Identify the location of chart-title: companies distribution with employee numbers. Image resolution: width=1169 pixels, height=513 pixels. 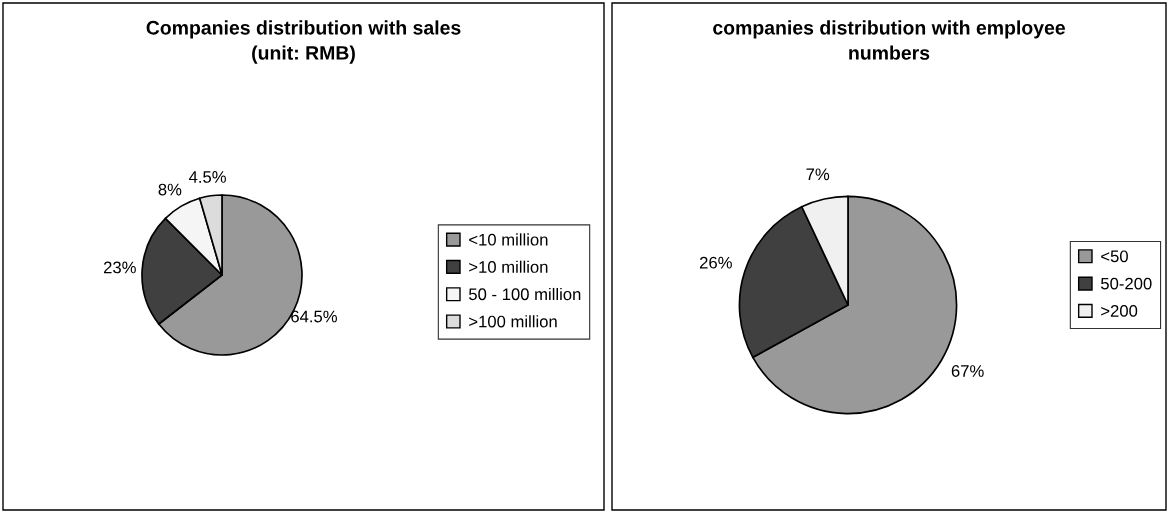
(889, 40).